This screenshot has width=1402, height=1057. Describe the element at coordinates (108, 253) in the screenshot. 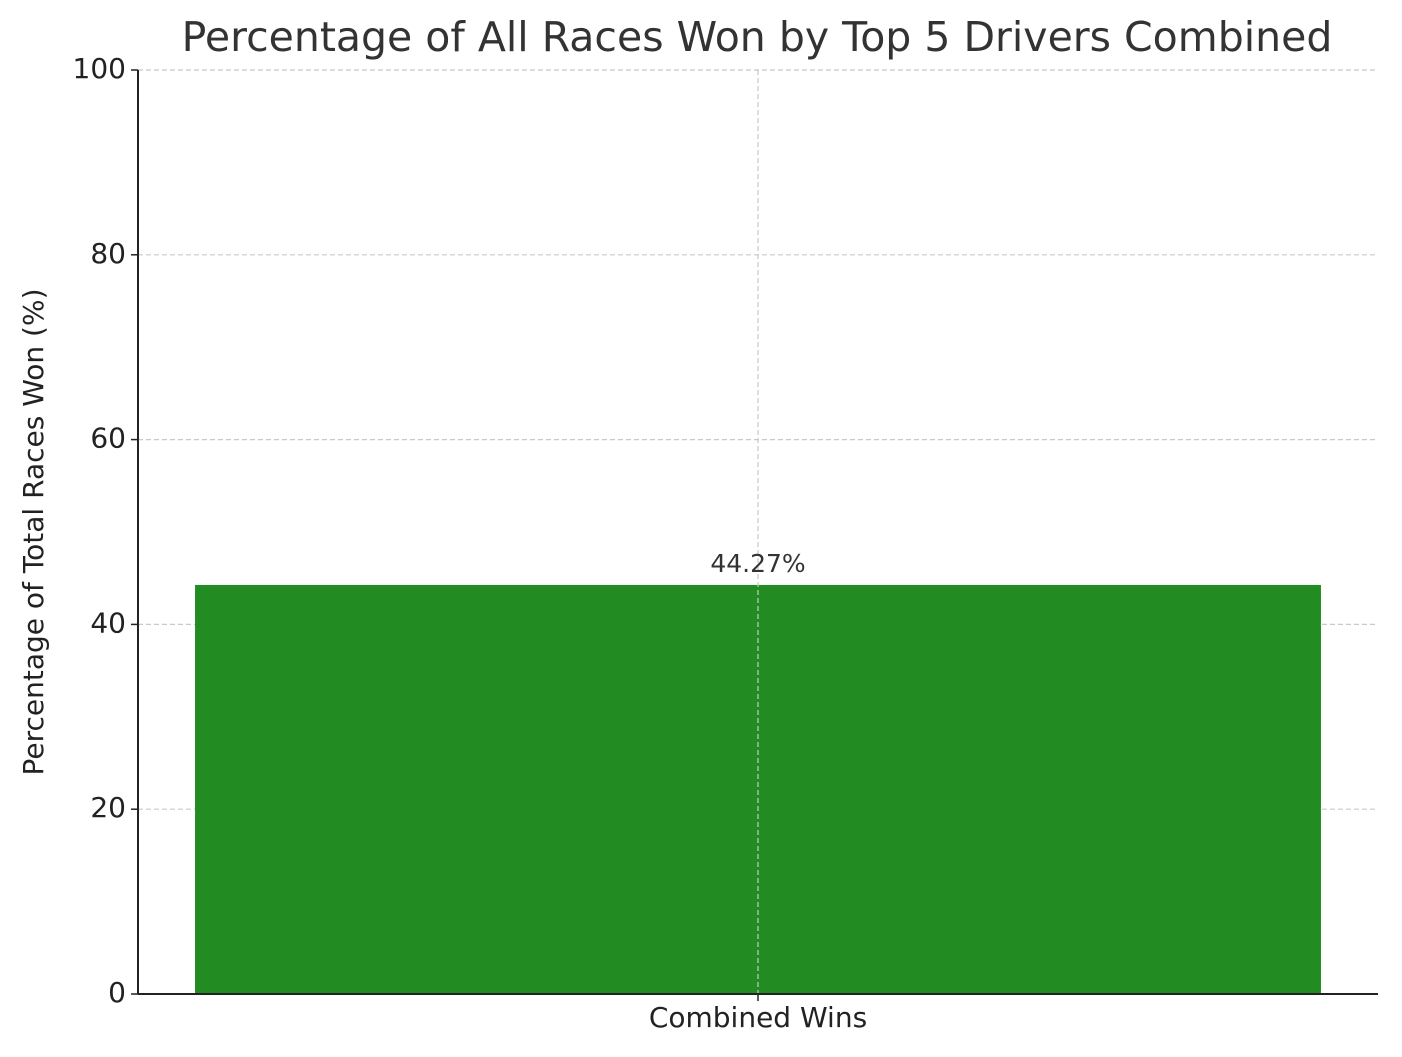

I see `y-tick-label: 80` at that location.